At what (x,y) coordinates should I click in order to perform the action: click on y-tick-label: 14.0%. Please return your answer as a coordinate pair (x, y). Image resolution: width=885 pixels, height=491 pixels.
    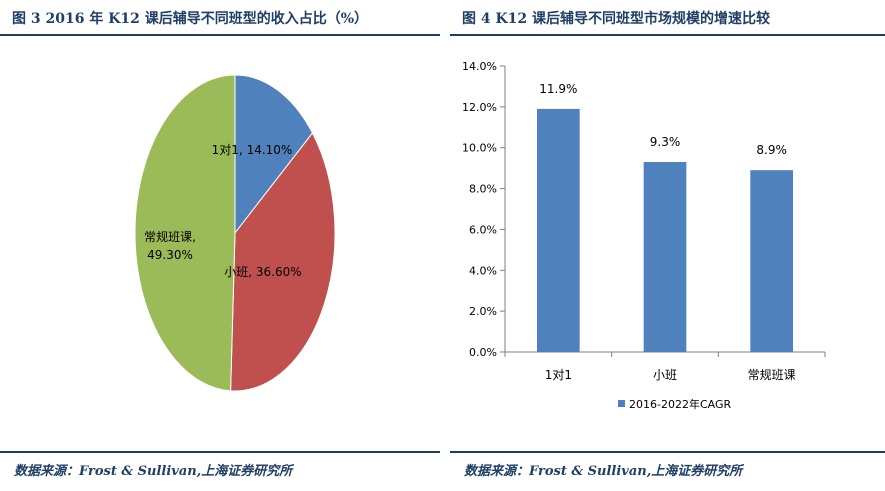
    Looking at the image, I should click on (479, 66).